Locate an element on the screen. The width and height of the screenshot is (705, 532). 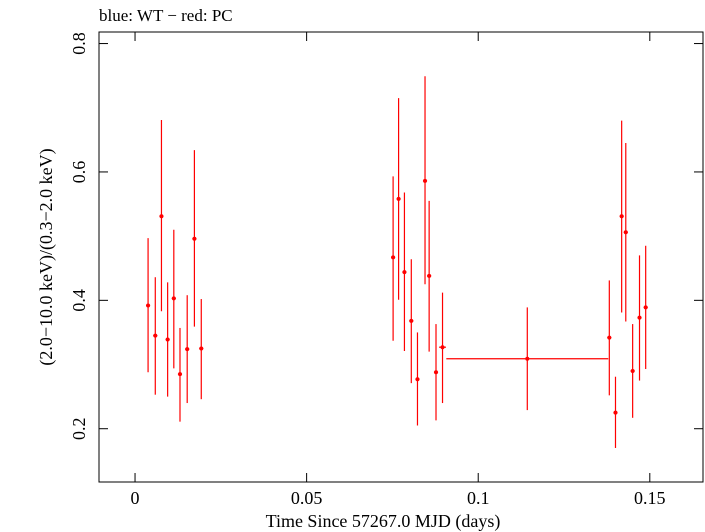
x-tick-label: 0.05 is located at coordinates (307, 498).